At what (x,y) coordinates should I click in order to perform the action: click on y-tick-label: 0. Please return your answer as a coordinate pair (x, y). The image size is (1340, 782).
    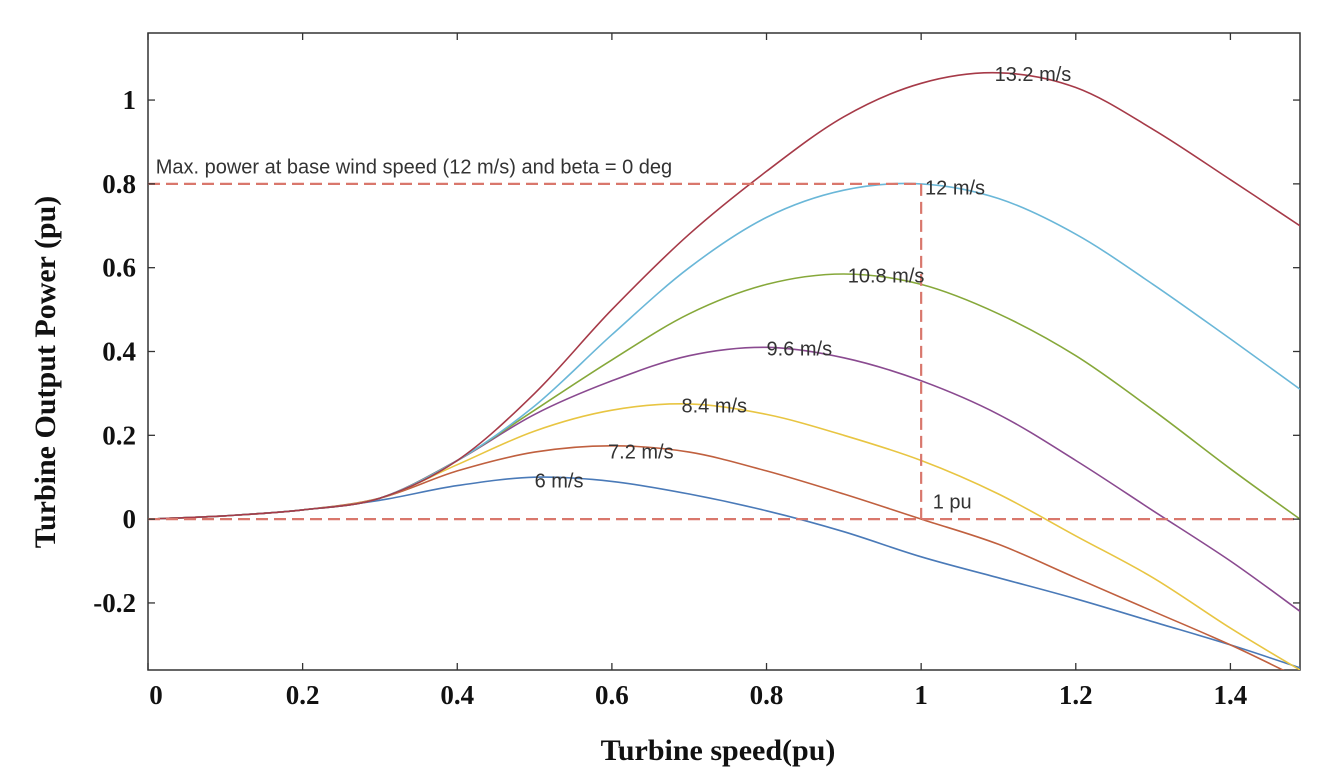
    Looking at the image, I should click on (130, 519).